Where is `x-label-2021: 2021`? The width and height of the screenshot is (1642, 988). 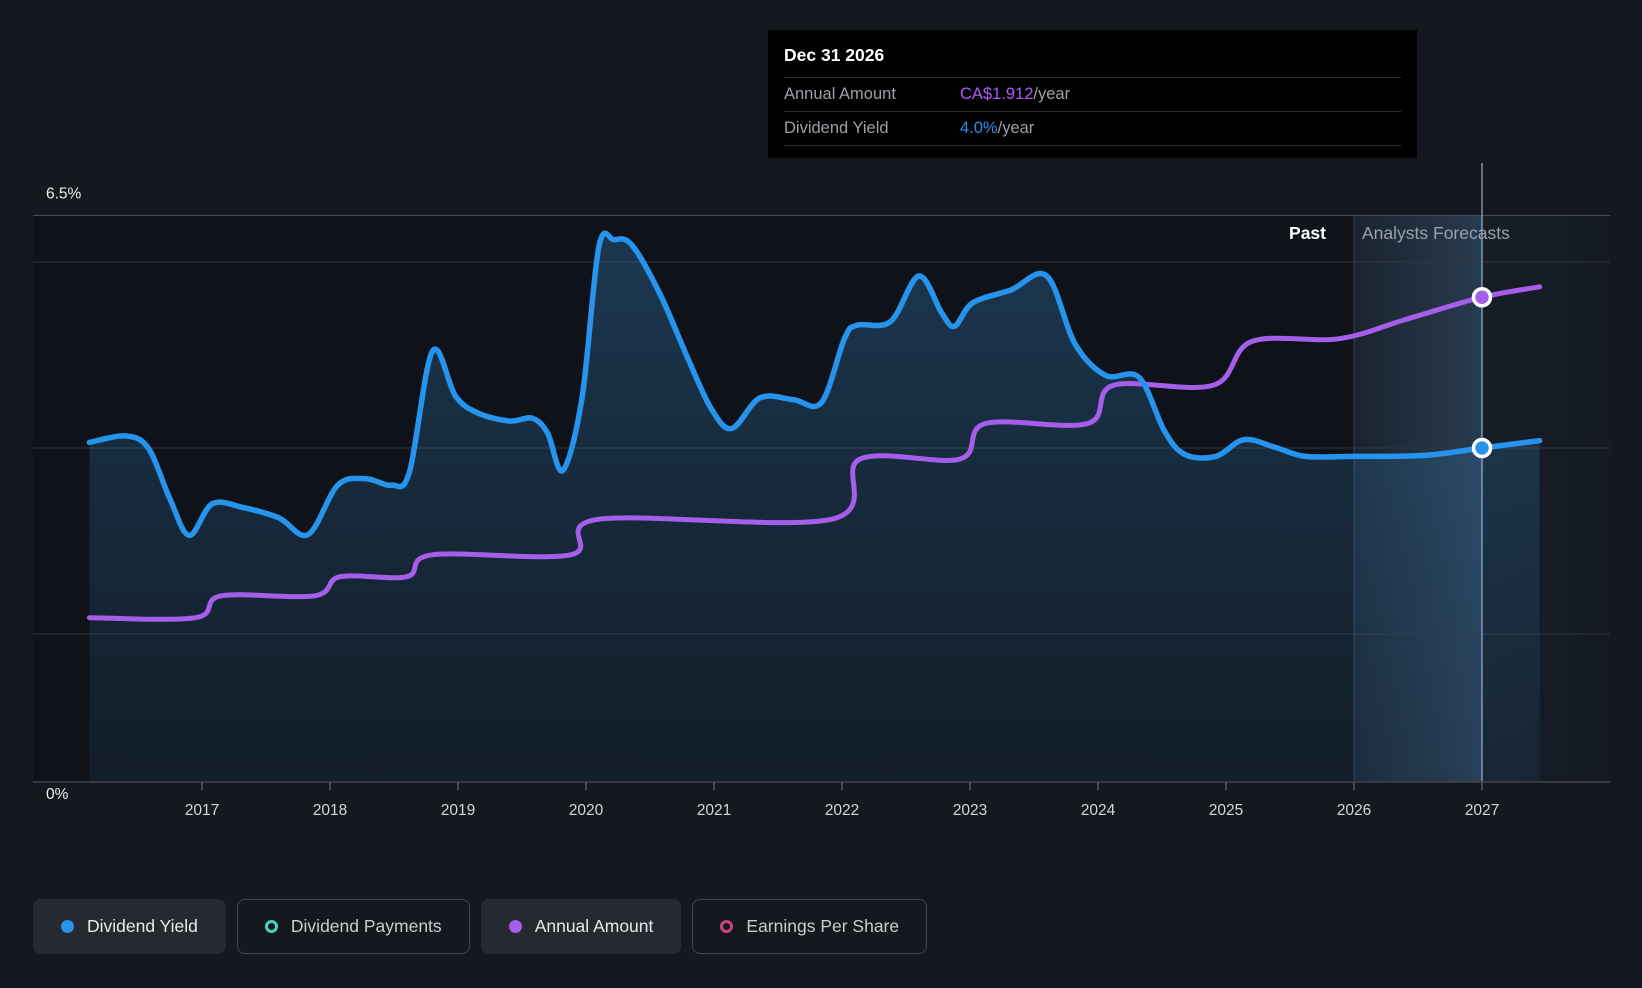 x-label-2021: 2021 is located at coordinates (714, 810).